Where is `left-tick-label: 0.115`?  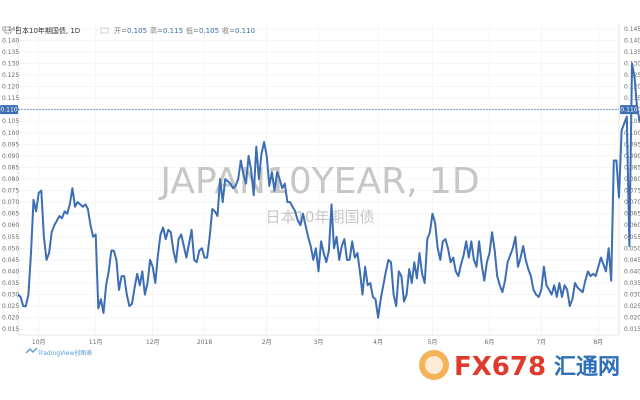 left-tick-label: 0.115 is located at coordinates (10, 98).